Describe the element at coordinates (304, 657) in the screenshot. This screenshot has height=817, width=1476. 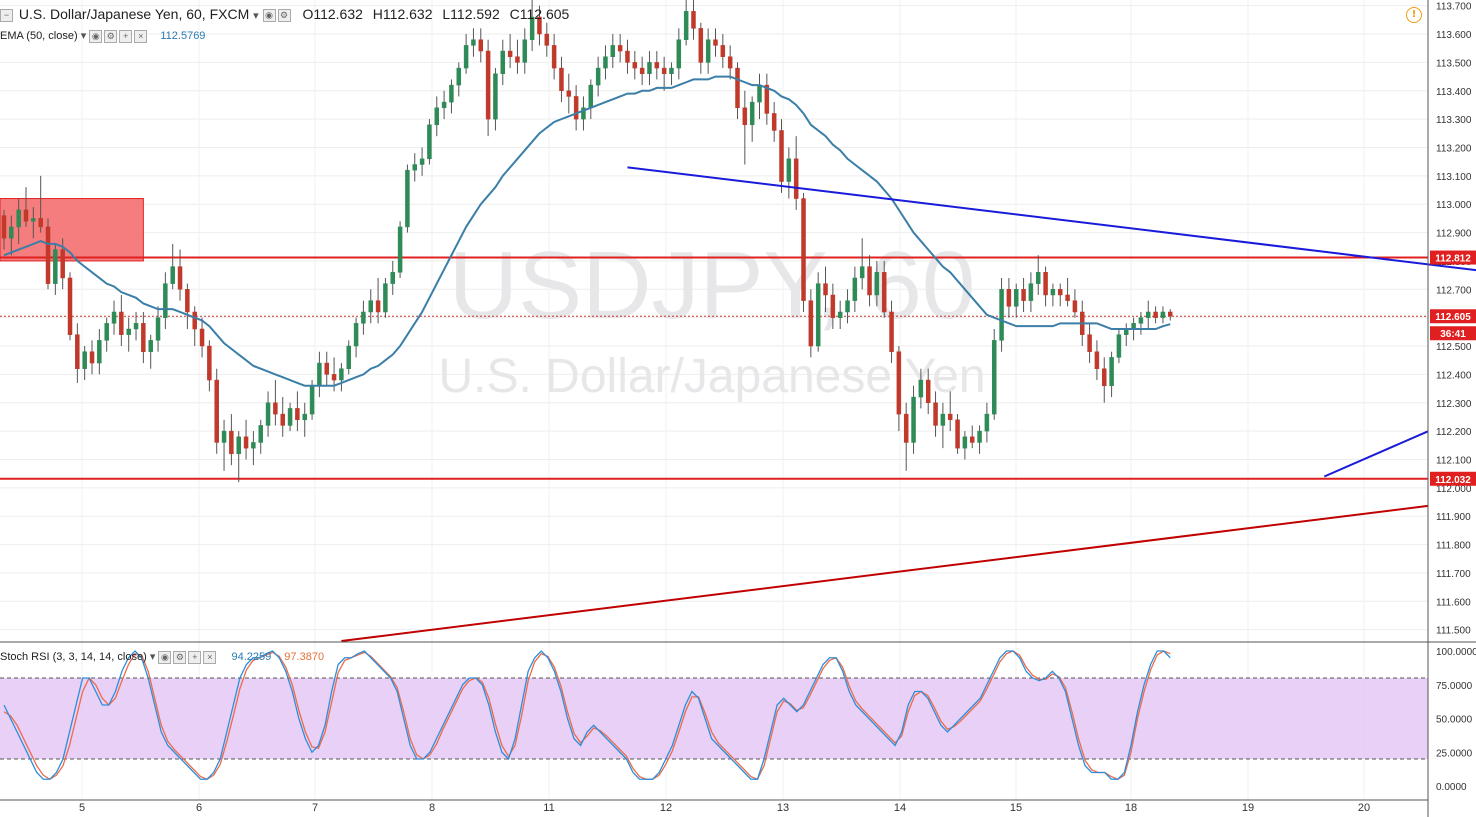
I see `rsi-d-value: 97.3870` at that location.